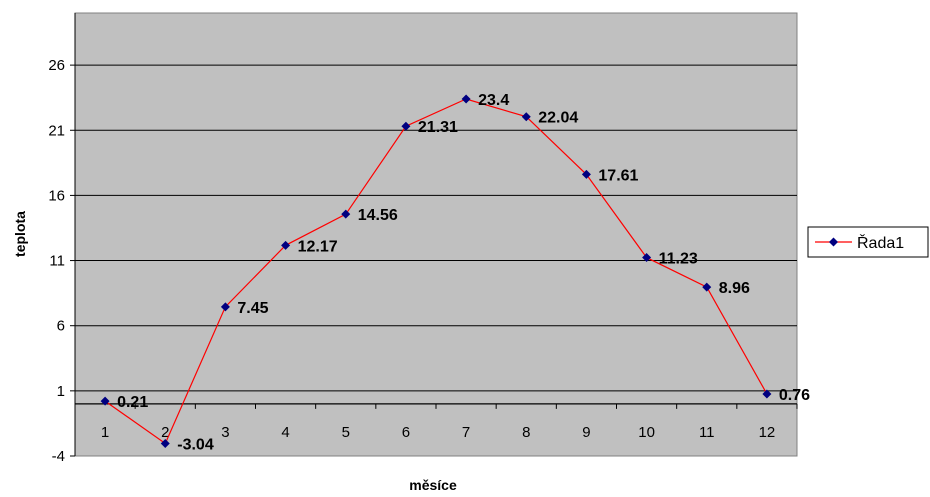 This screenshot has width=930, height=497. What do you see at coordinates (707, 432) in the screenshot?
I see `x-tick-label: 11` at bounding box center [707, 432].